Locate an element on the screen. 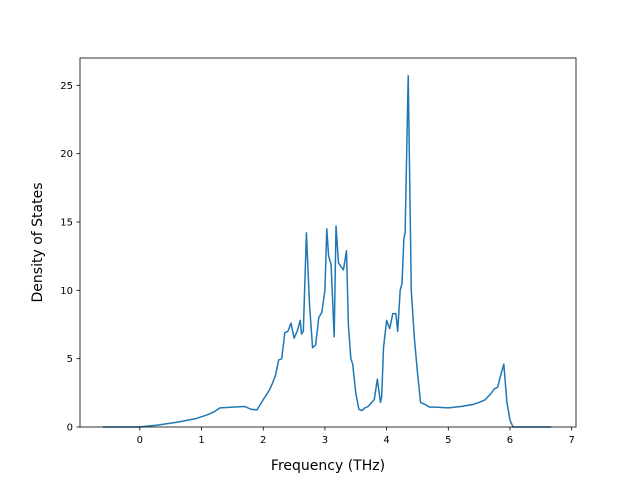 The height and width of the screenshot is (480, 640). y-tick-label: 10 is located at coordinates (66, 291).